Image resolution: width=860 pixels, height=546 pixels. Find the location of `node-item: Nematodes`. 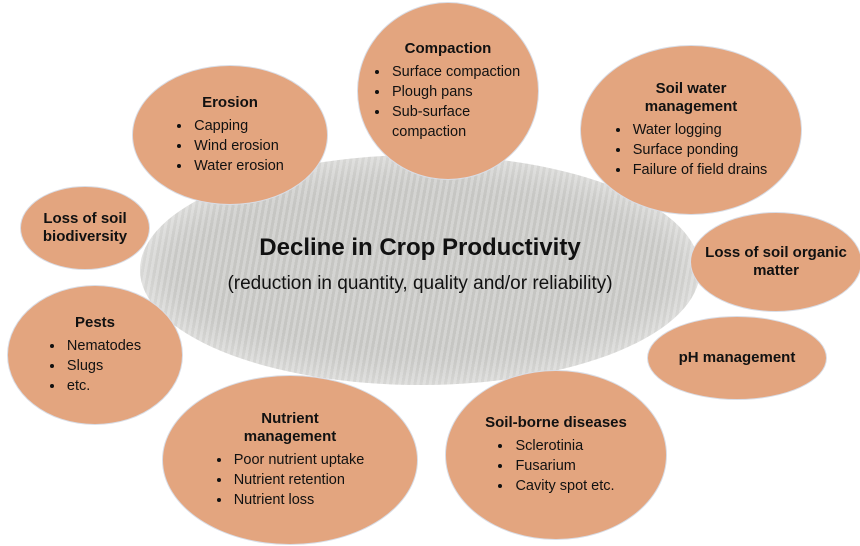

node-item: Nematodes is located at coordinates (103, 346).